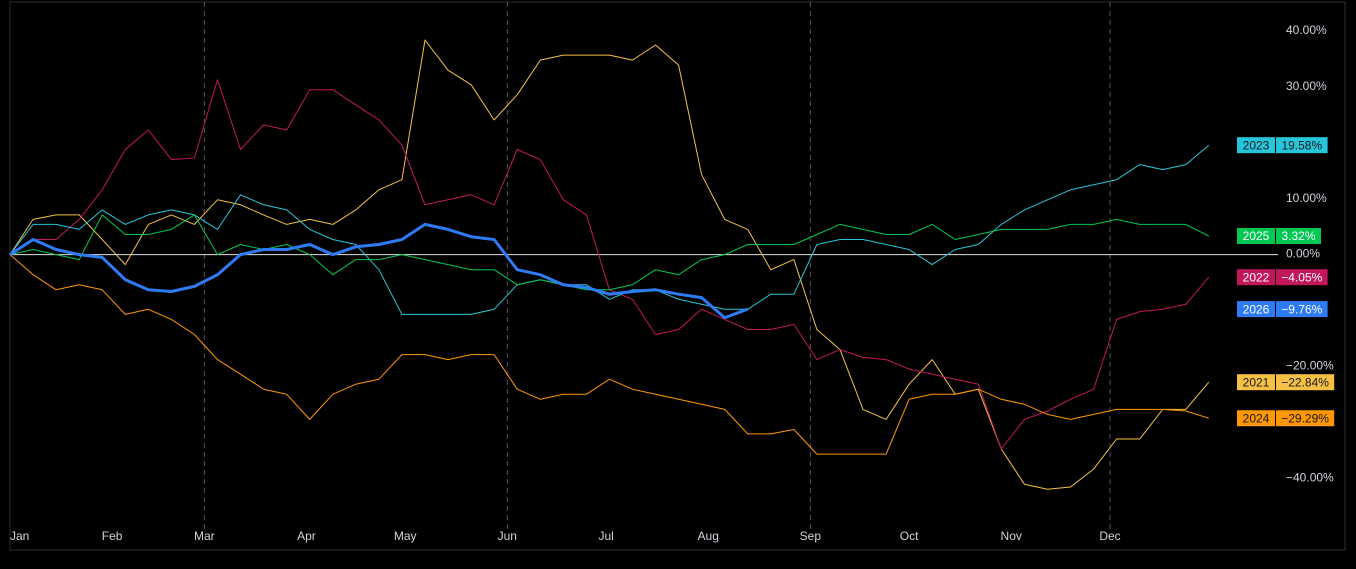  Describe the element at coordinates (1306, 30) in the screenshot. I see `y-tick-label: 40.00%` at that location.